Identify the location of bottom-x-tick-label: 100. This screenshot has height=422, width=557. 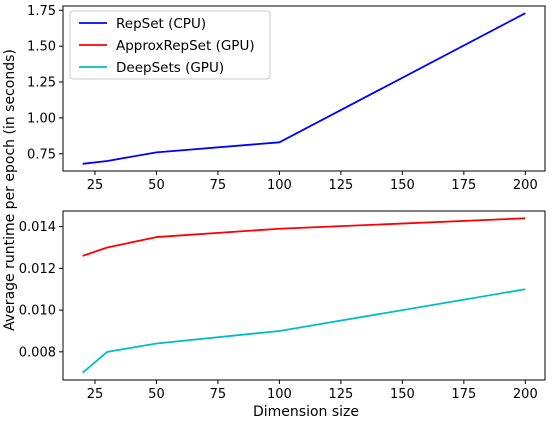
(279, 394).